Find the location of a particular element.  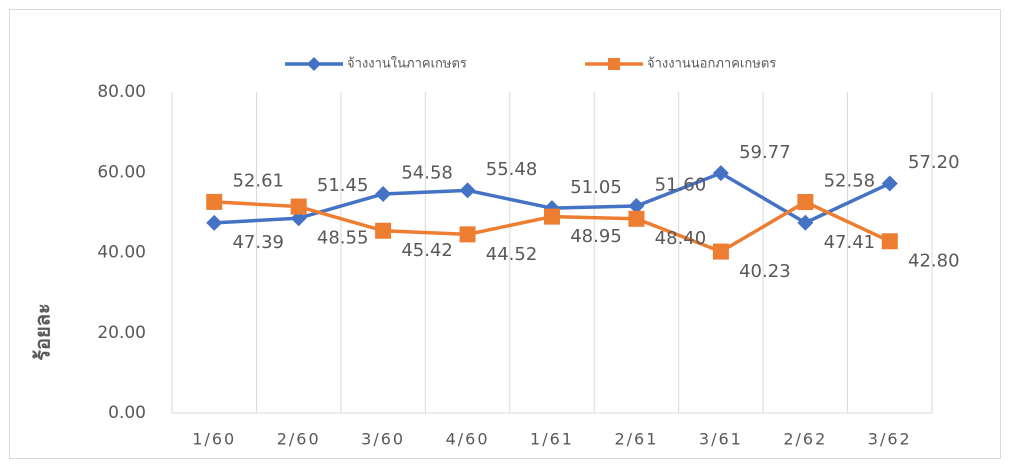

x-tick-label: 3/62 is located at coordinates (890, 439).